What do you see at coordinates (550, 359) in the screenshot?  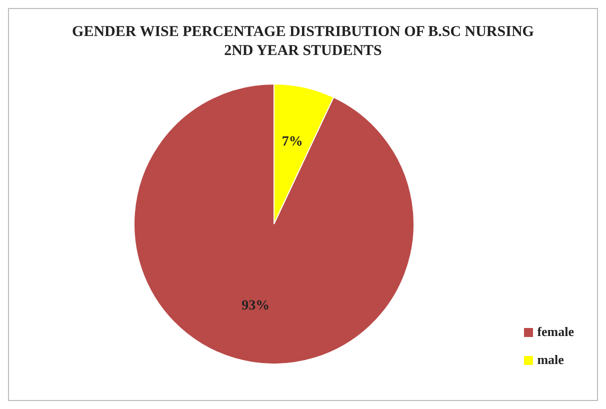 I see `legend-label: male` at bounding box center [550, 359].